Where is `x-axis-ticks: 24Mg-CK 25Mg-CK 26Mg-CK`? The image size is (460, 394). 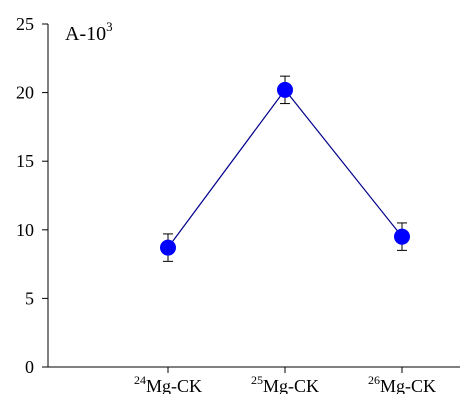 x-axis-ticks: 24Mg-CK 25Mg-CK 26Mg-CK is located at coordinates (285, 380).